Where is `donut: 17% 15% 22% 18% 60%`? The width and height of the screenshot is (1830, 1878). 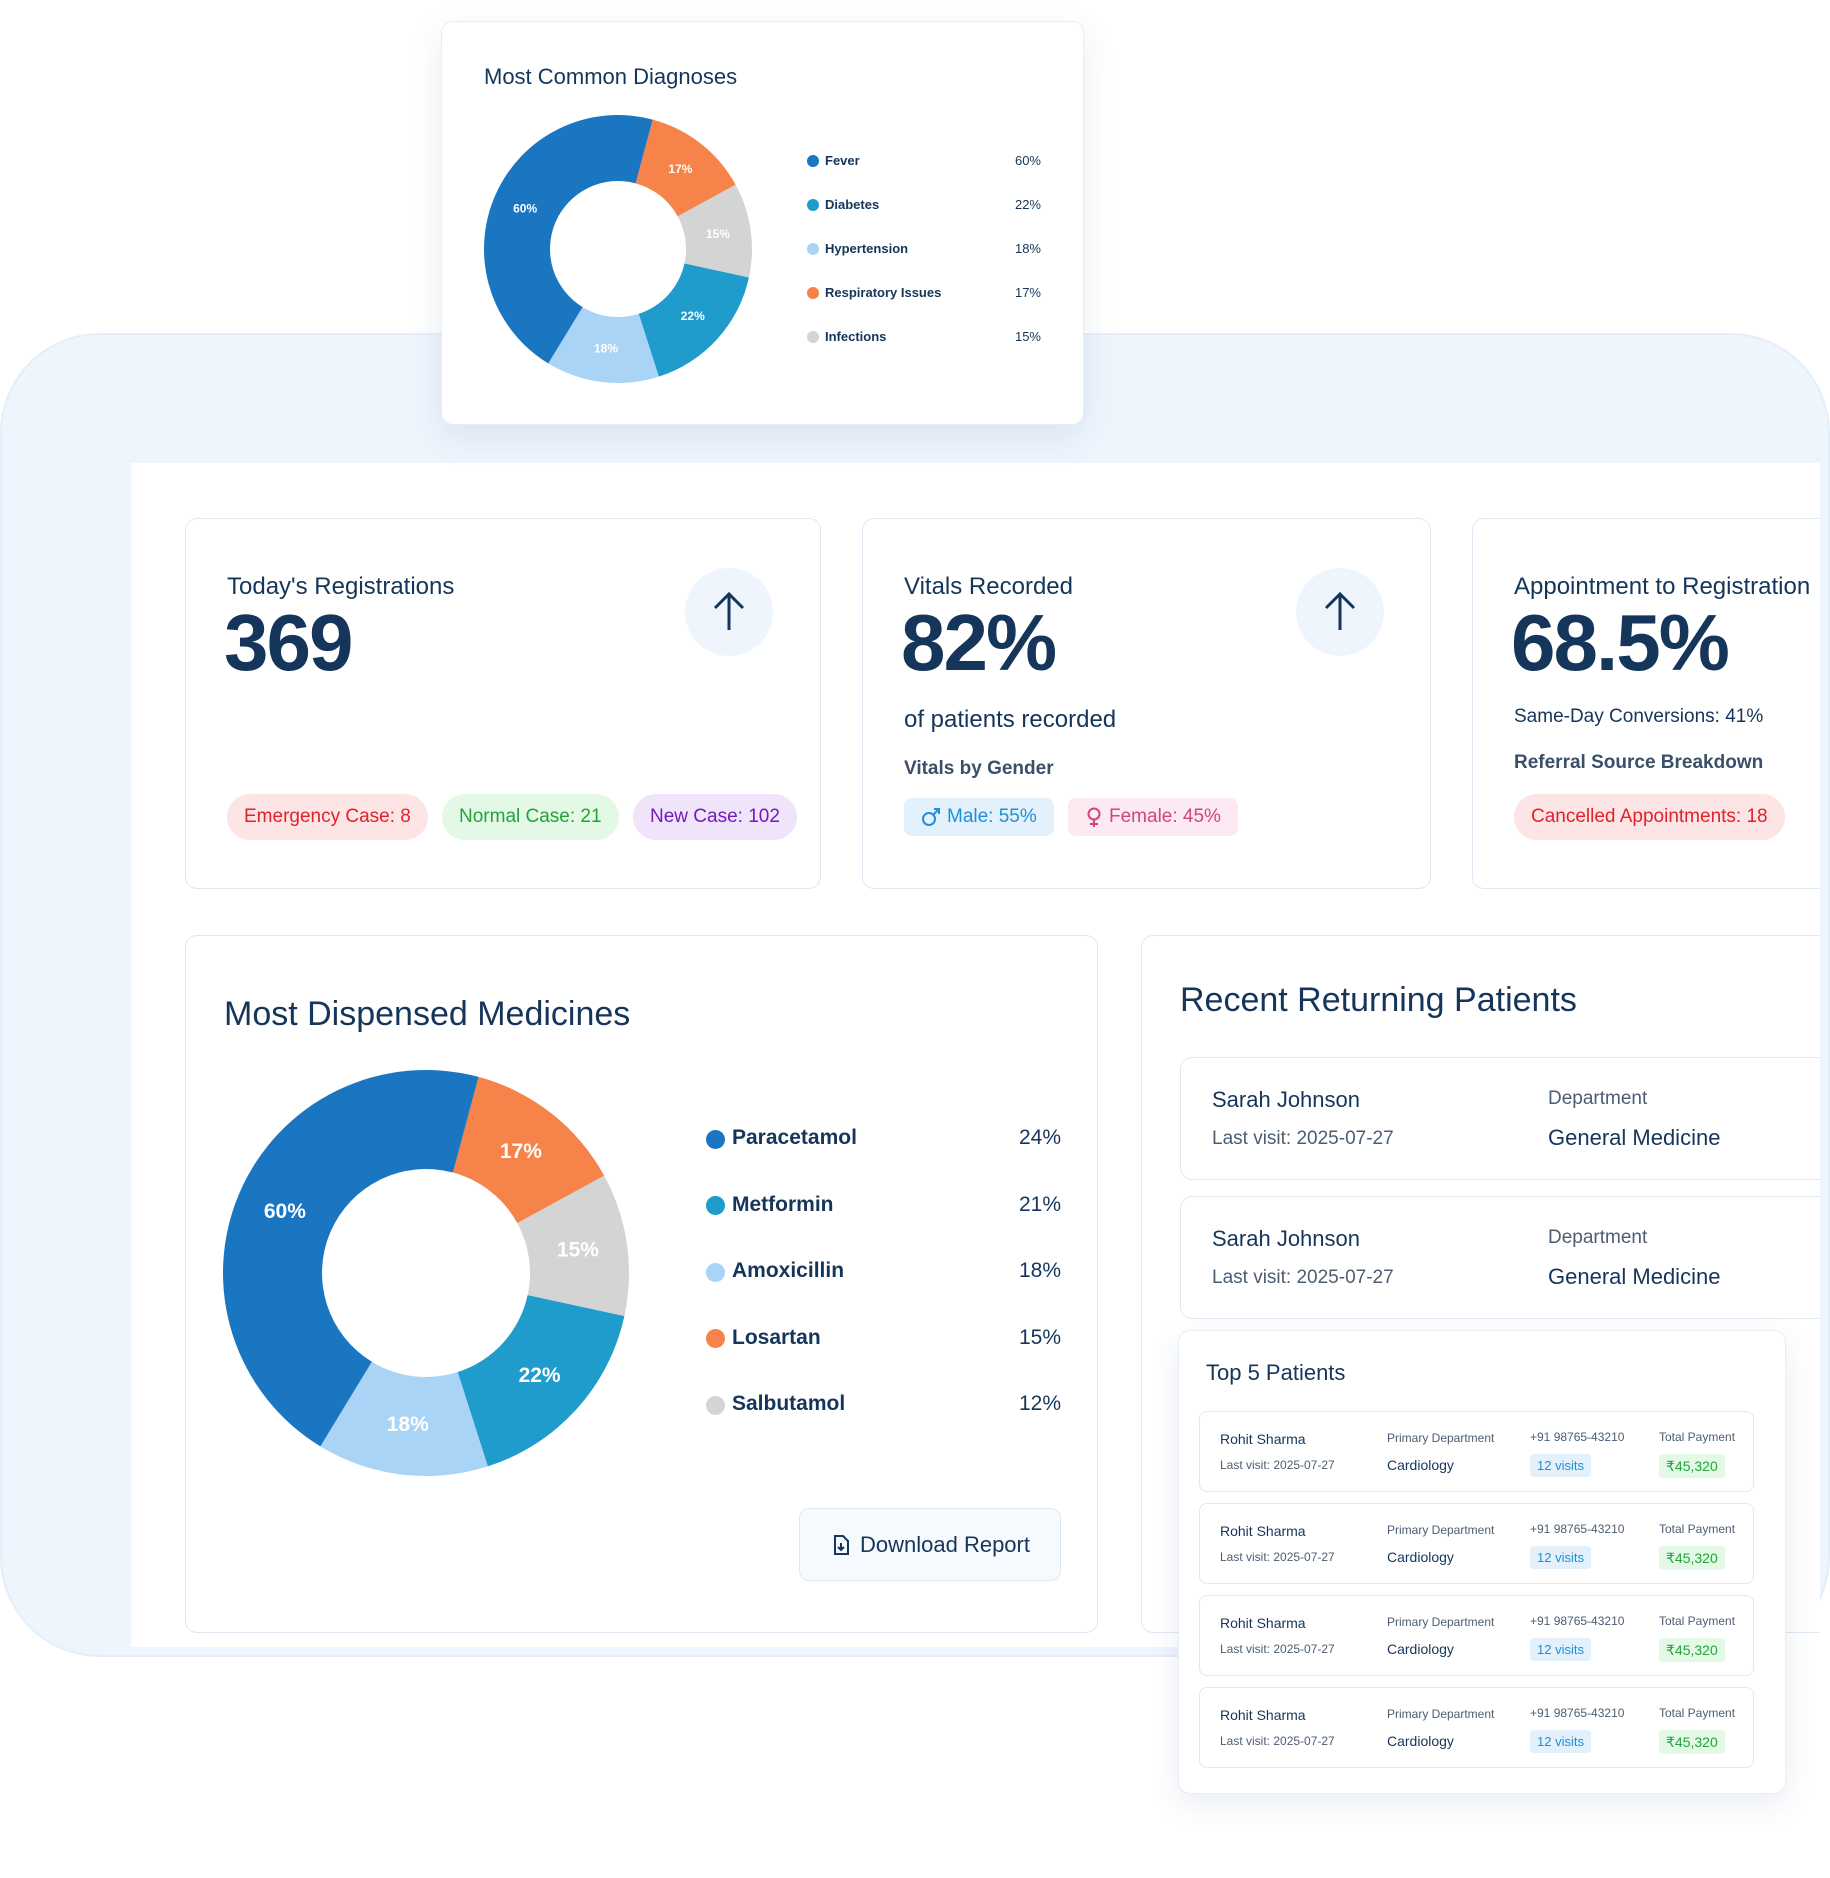 donut: 17% 15% 22% 18% 60% is located at coordinates (426, 1273).